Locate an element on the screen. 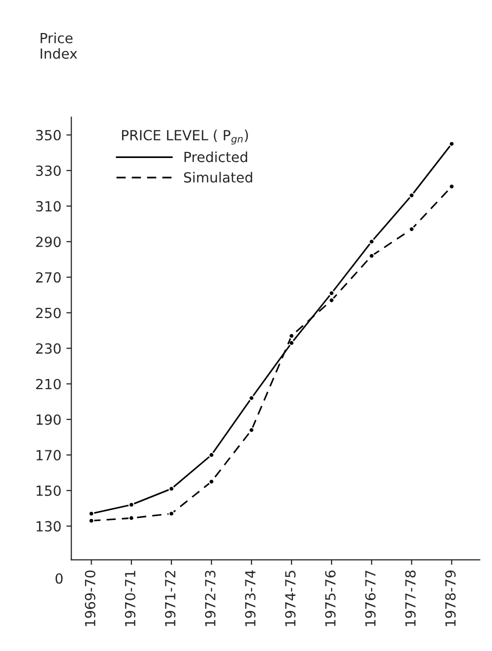 This screenshot has height=651, width=492. x-tick-label: 1978-79 is located at coordinates (450, 598).